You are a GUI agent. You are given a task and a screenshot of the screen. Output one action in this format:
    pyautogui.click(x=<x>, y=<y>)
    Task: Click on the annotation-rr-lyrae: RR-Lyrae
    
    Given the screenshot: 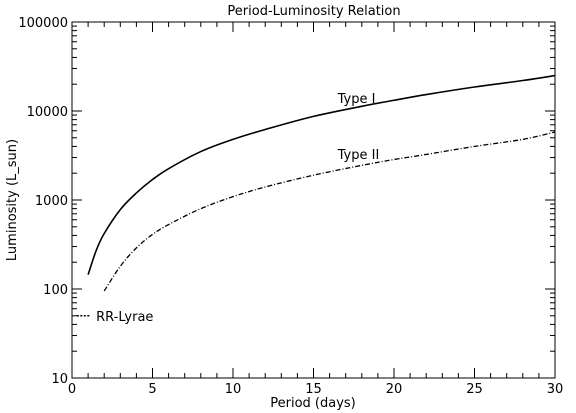 What is the action you would take?
    pyautogui.click(x=124, y=317)
    